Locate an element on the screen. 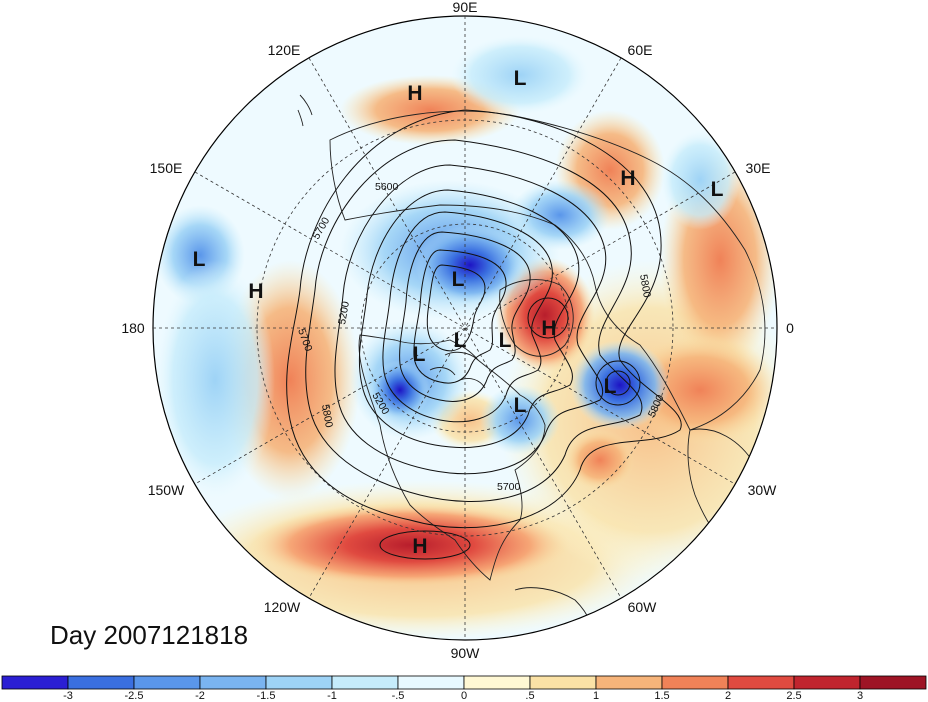 This screenshot has height=702, width=928. lon-label-60e: 60E is located at coordinates (640, 50).